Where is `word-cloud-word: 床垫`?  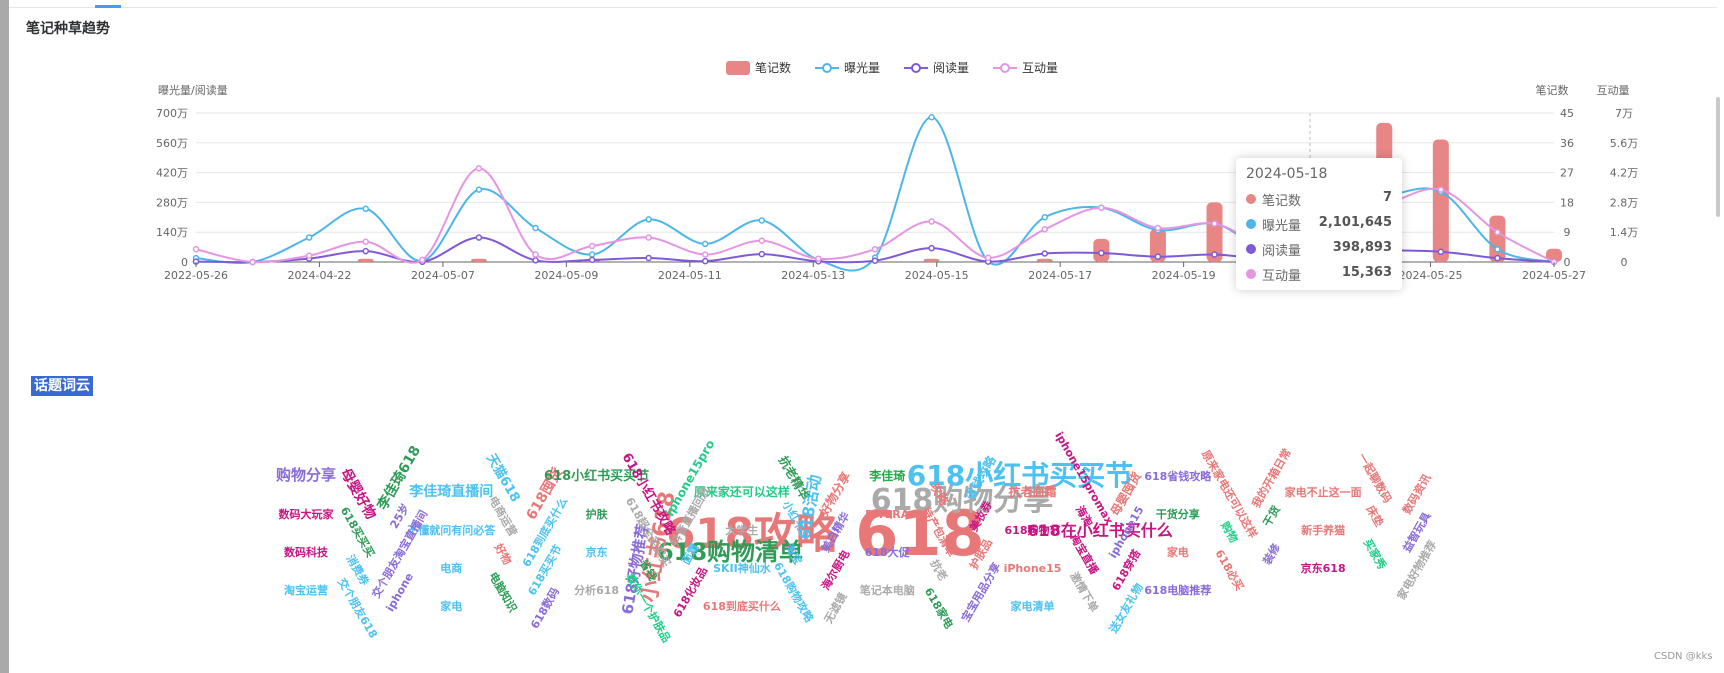 word-cloud-word: 床垫 is located at coordinates (1374, 516).